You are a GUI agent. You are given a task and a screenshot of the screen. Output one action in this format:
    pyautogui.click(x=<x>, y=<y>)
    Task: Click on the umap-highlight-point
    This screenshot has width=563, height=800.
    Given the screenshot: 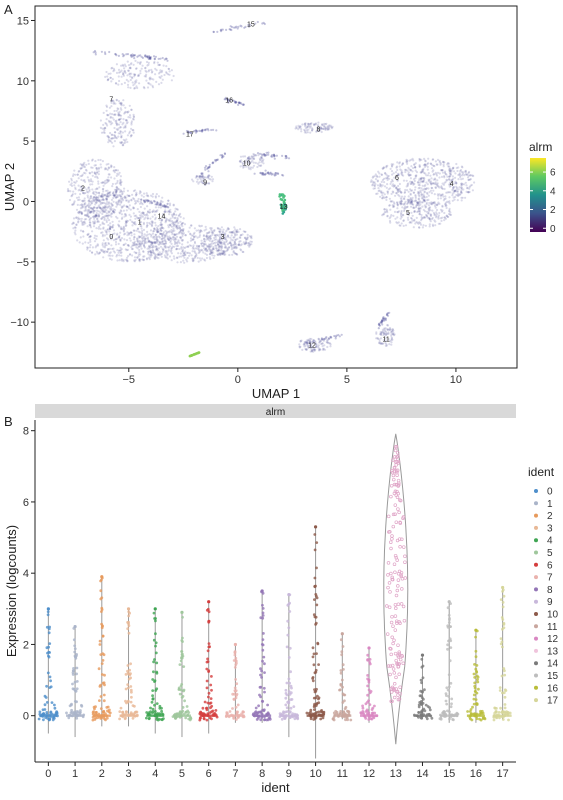 What is the action you would take?
    pyautogui.click(x=279, y=196)
    